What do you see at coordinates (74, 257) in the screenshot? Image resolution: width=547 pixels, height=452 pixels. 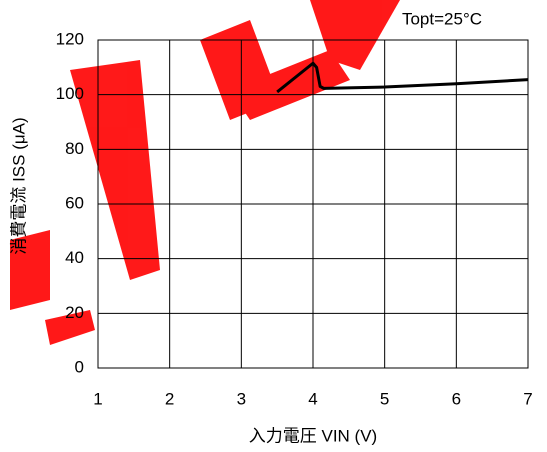 I see `y-tick-label: 40` at bounding box center [74, 257].